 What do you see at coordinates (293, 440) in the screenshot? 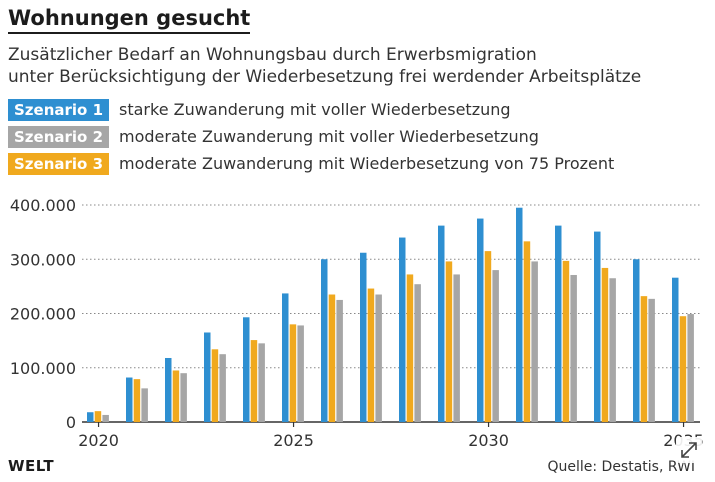
I see `x-tick-label: 2025` at bounding box center [293, 440].